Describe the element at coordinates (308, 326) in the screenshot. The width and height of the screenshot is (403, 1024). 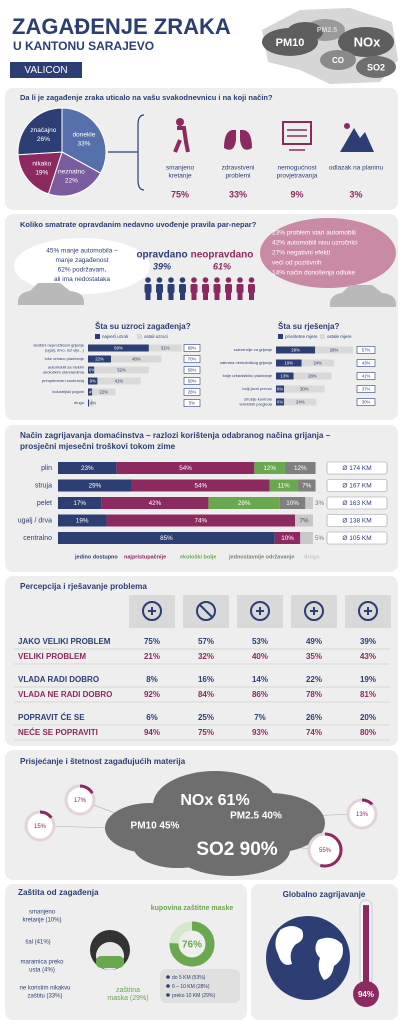
I see `chart-title: Šta su rješenja?` at that location.